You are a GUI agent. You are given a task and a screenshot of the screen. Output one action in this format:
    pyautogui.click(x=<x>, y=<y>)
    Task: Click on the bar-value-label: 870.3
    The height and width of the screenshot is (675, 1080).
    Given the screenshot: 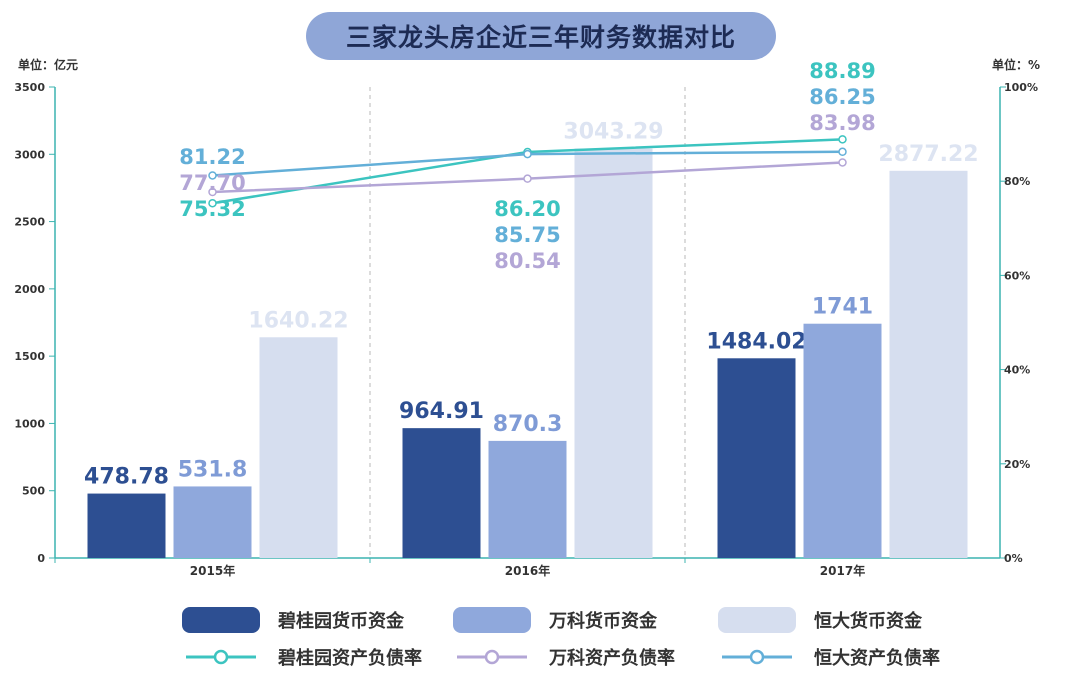 What is the action you would take?
    pyautogui.click(x=528, y=424)
    